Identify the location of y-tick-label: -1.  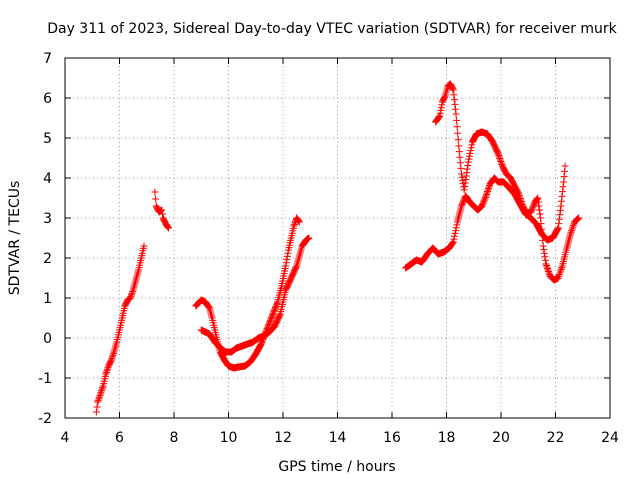
(45, 379).